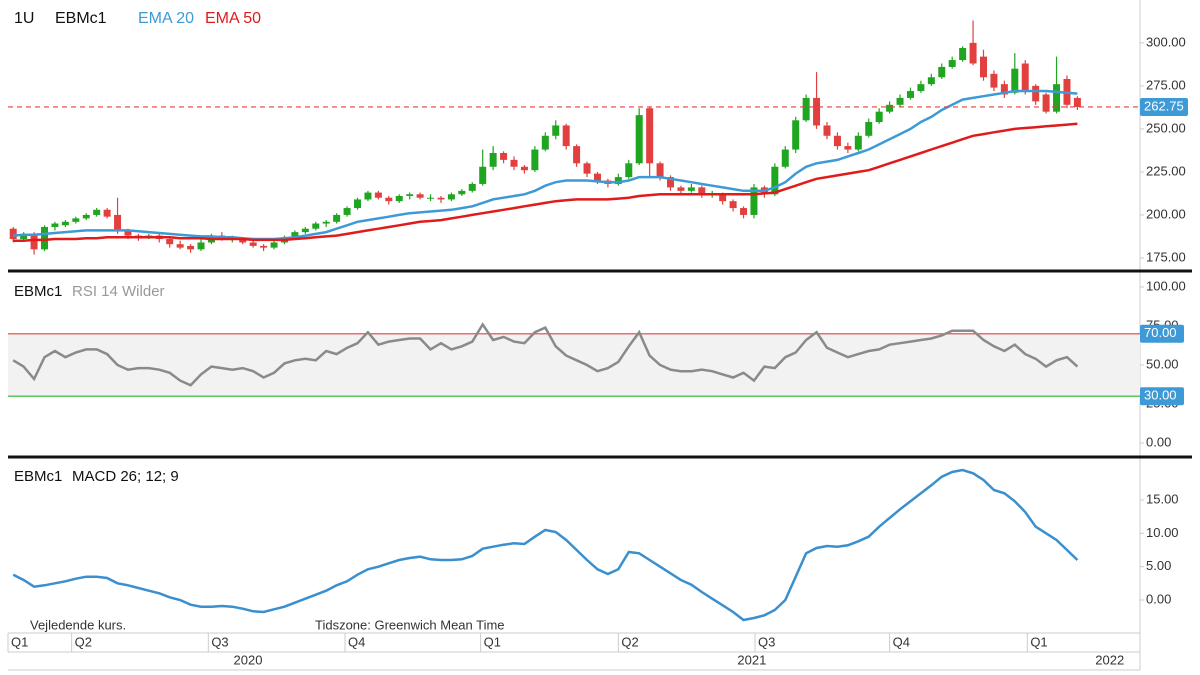 The height and width of the screenshot is (675, 1200). I want to click on y-tick-label: 0.00, so click(1158, 441).